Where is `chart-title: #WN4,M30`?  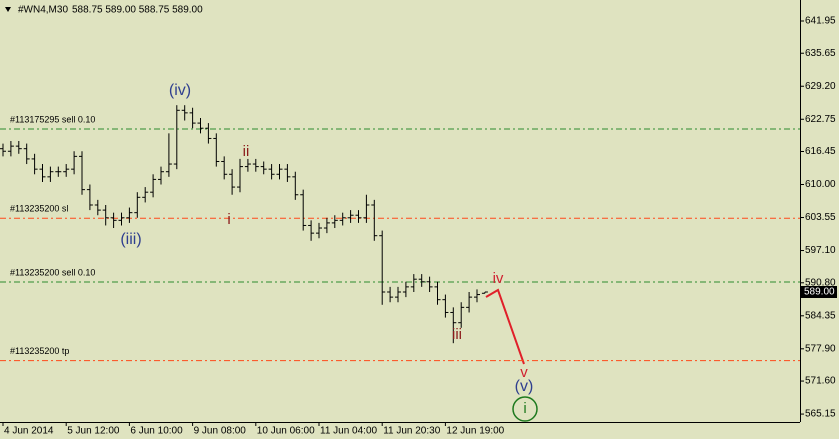 chart-title: #WN4,M30 is located at coordinates (43, 10).